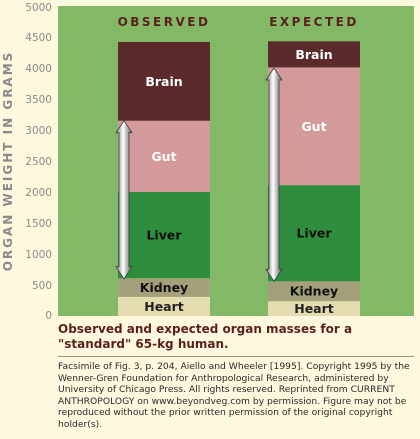 This screenshot has width=420, height=439. Describe the element at coordinates (38, 193) in the screenshot. I see `y-tick-label: 2000` at that location.